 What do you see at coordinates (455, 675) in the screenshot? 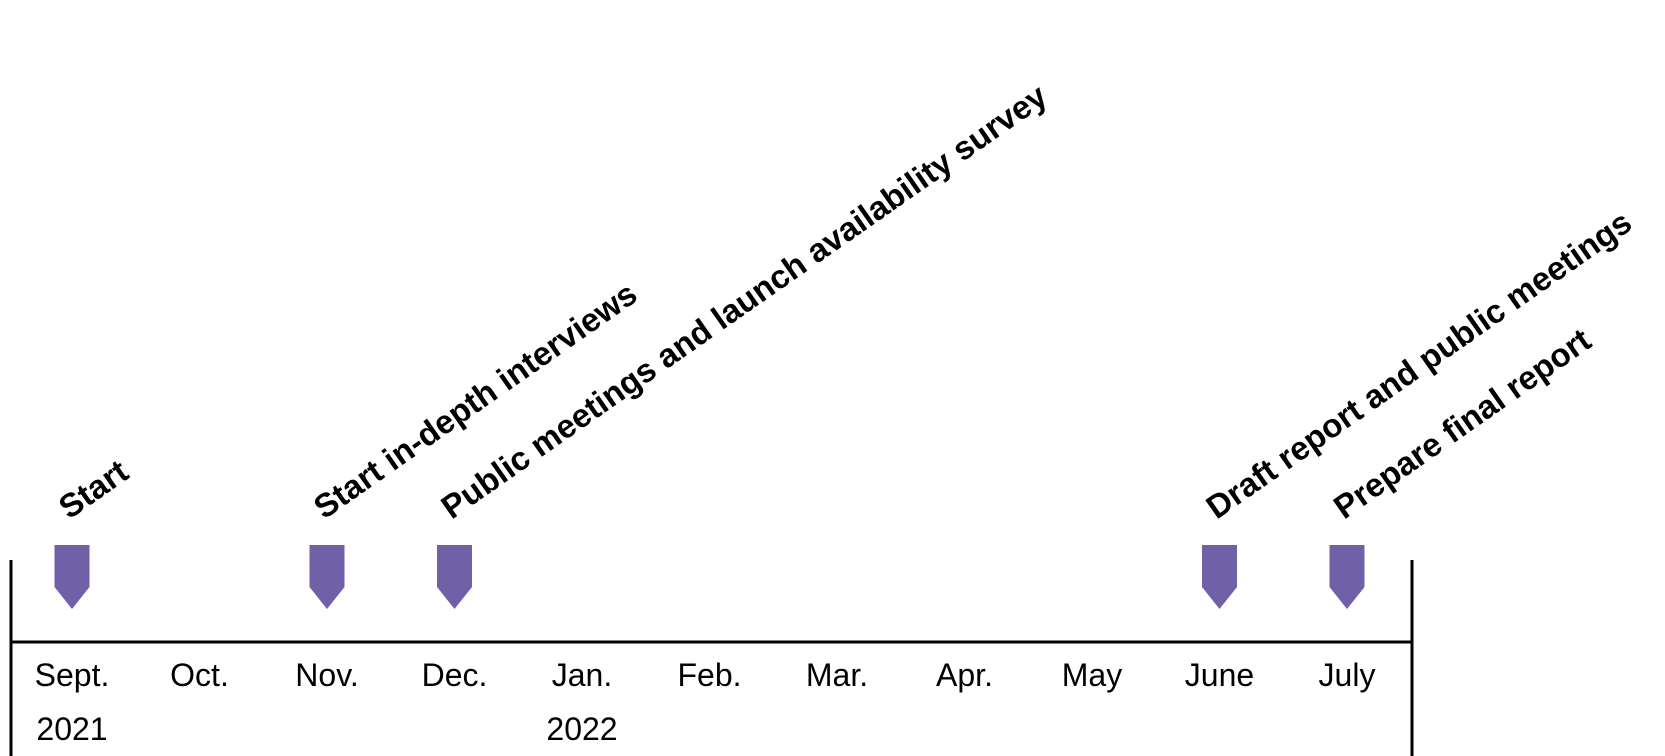
I see `month-label: Dec.` at bounding box center [455, 675].